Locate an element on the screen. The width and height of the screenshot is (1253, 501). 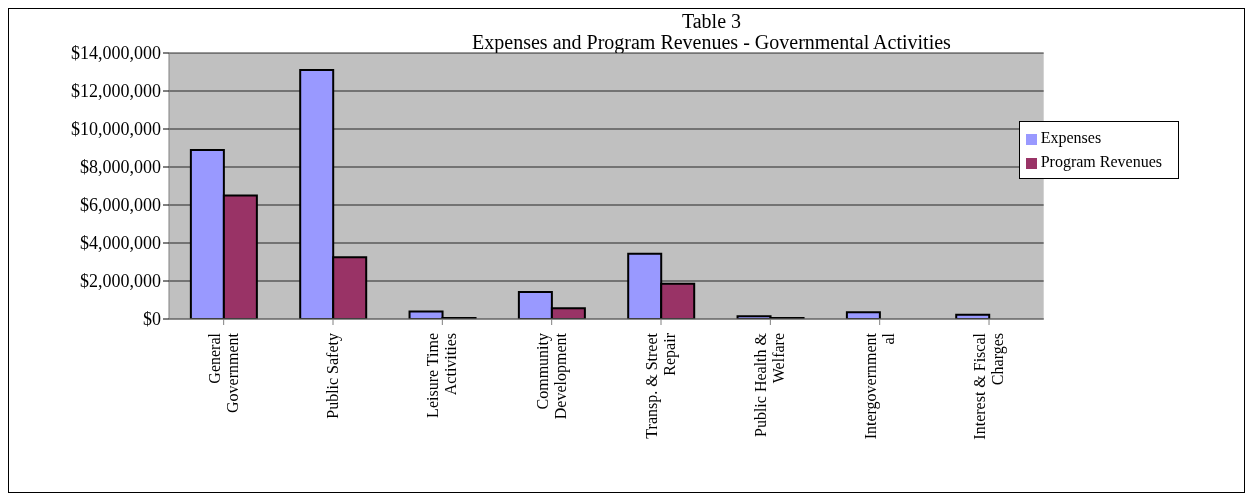
x-tick-label: Leisure Time Activities is located at coordinates (442, 375).